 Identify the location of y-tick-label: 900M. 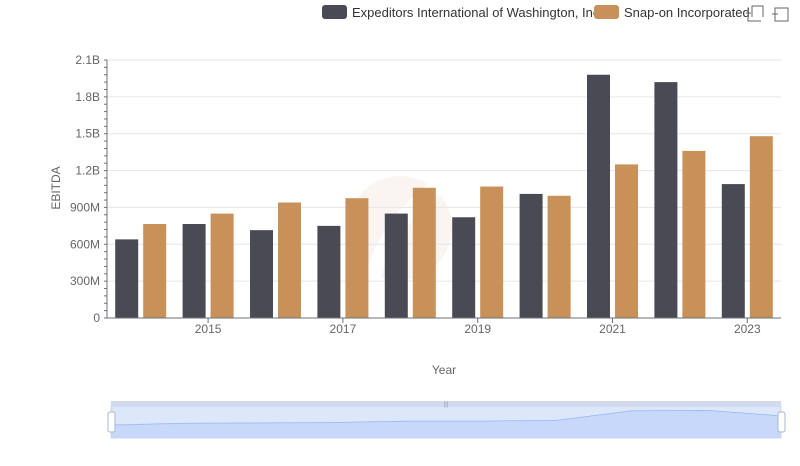
(85, 207).